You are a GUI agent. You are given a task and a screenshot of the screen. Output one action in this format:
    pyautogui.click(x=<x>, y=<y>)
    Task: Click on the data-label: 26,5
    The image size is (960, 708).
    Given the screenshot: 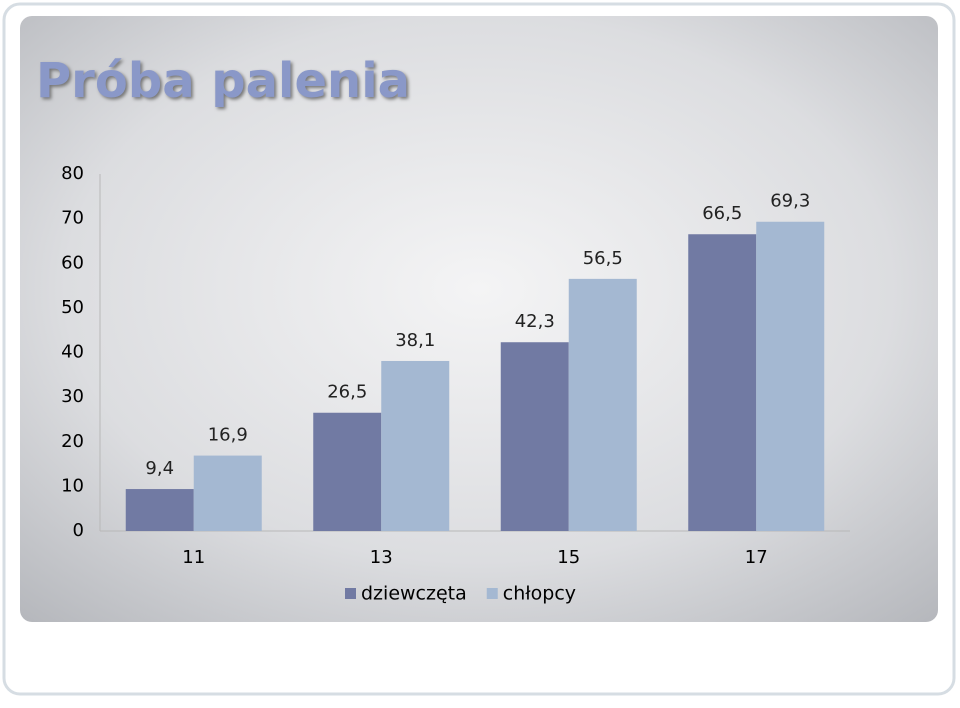 What is the action you would take?
    pyautogui.click(x=347, y=392)
    